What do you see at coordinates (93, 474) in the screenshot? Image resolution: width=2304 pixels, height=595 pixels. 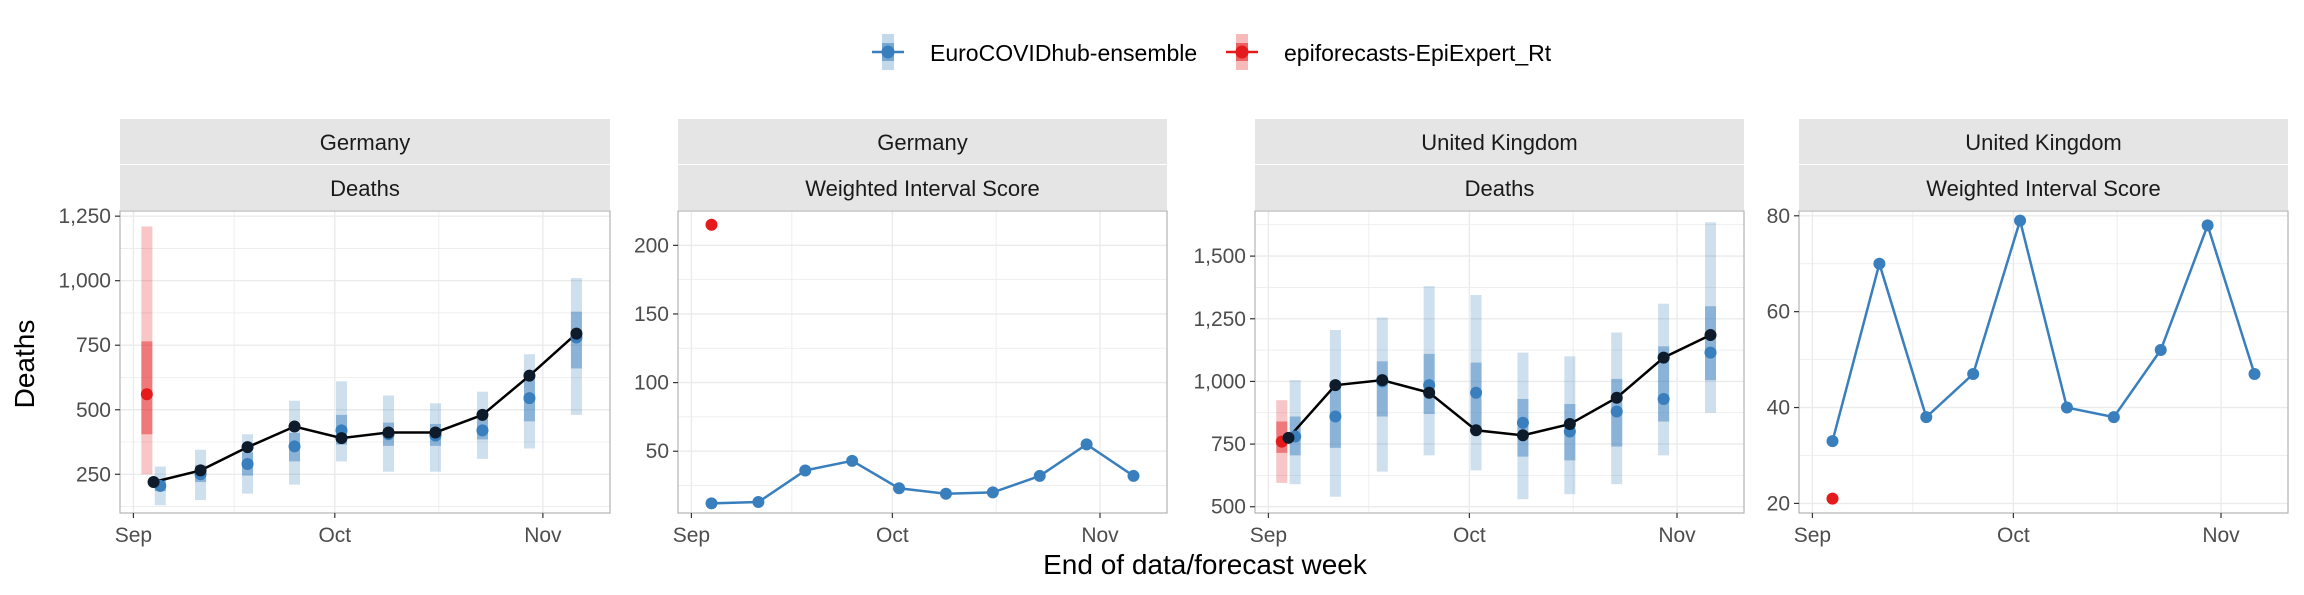 I see `y-tick-label: 250` at bounding box center [93, 474].